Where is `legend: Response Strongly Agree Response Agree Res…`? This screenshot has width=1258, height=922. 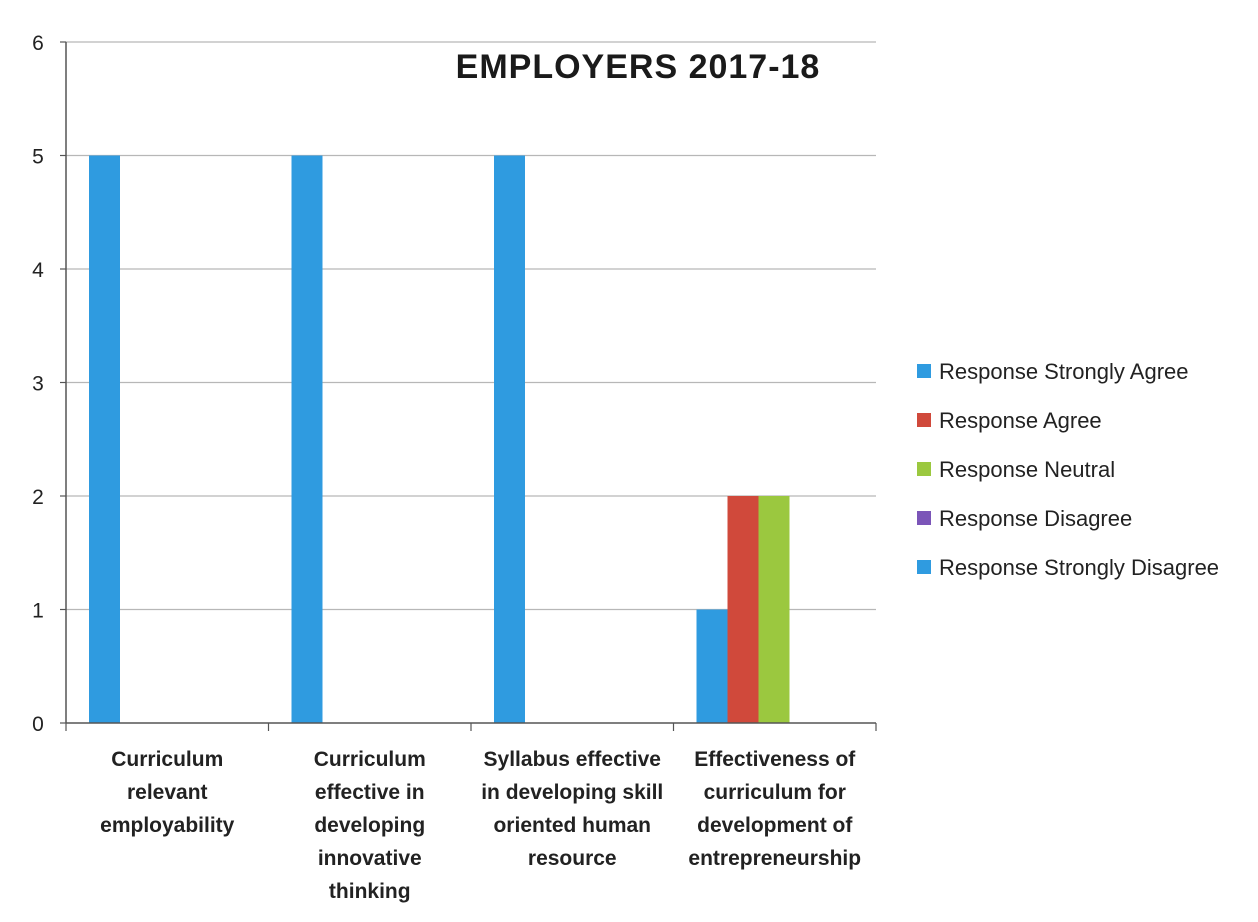
legend: Response Strongly Agree Response Agree Res… is located at coordinates (1068, 469).